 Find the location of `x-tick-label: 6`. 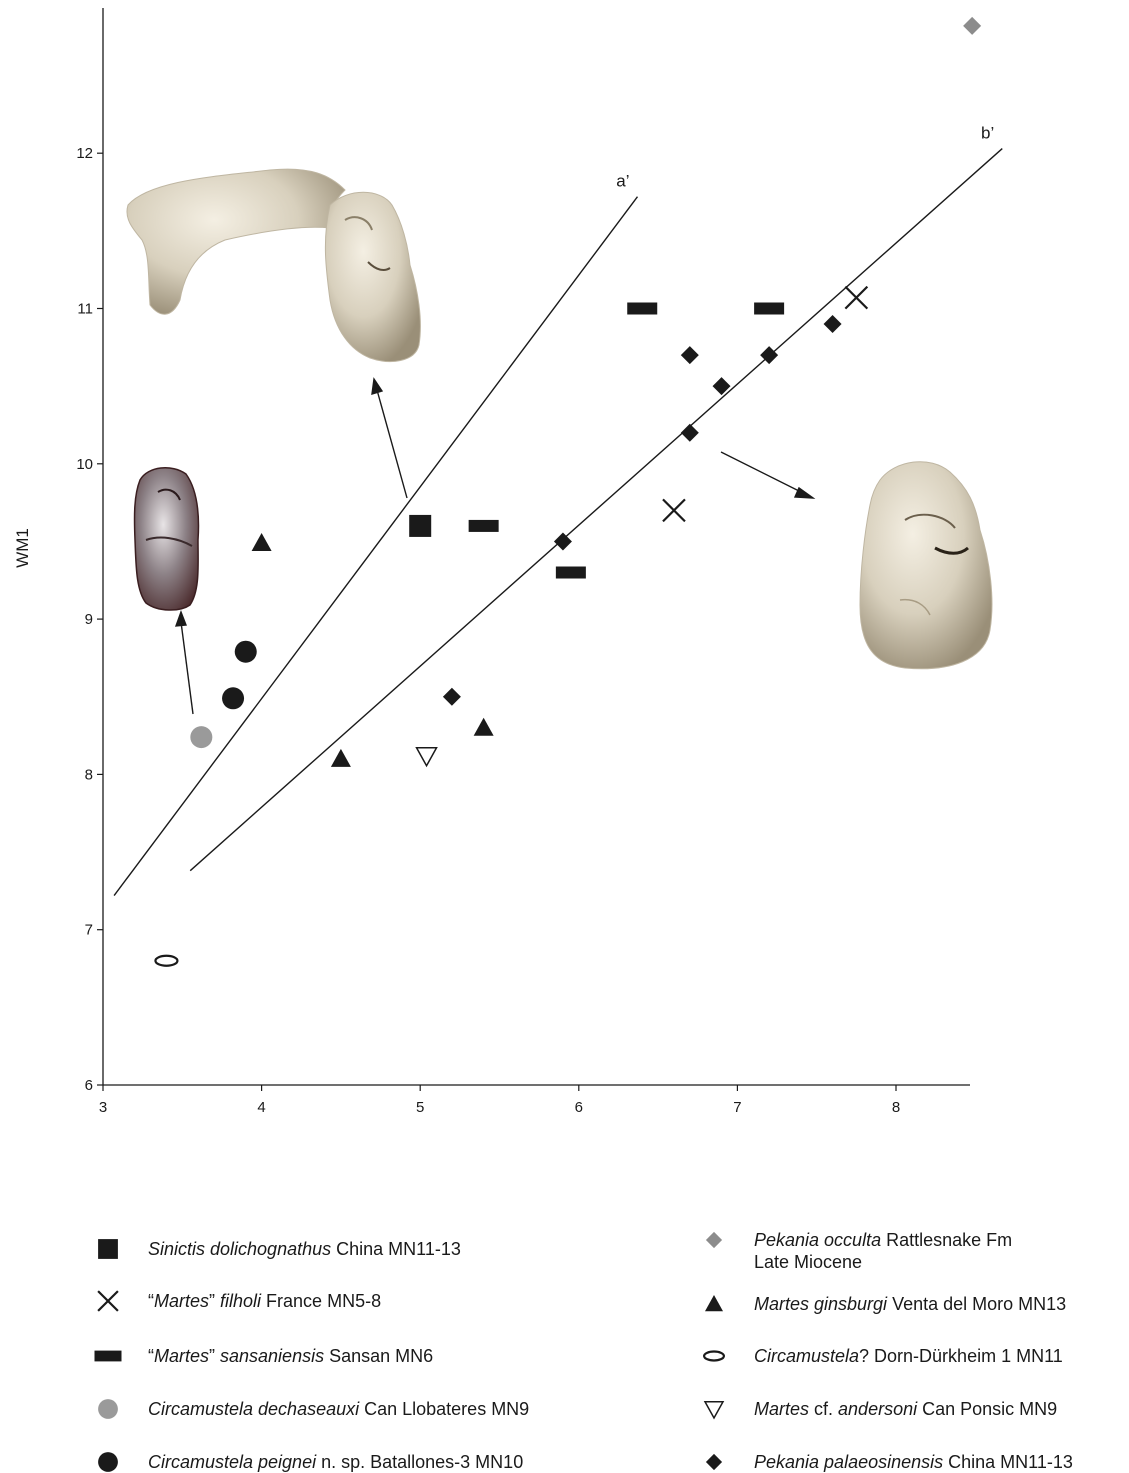

x-tick-label: 6 is located at coordinates (579, 1107).